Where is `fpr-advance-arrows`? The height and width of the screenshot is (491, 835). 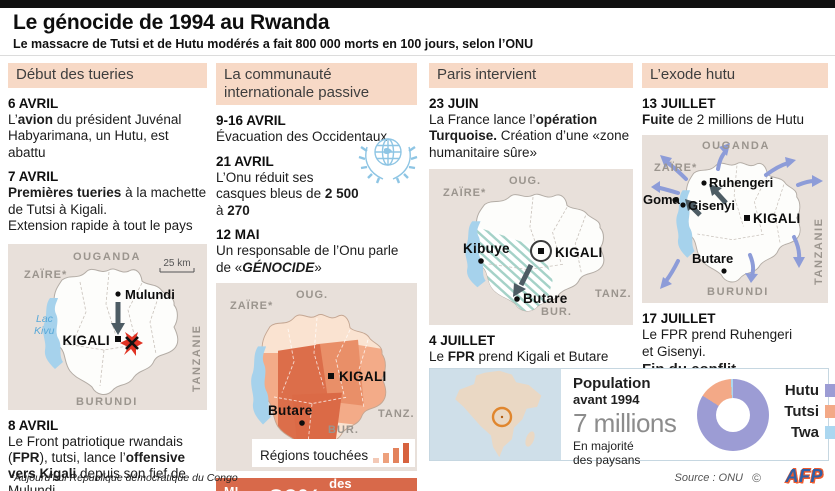 fpr-advance-arrows is located at coordinates (706, 200).